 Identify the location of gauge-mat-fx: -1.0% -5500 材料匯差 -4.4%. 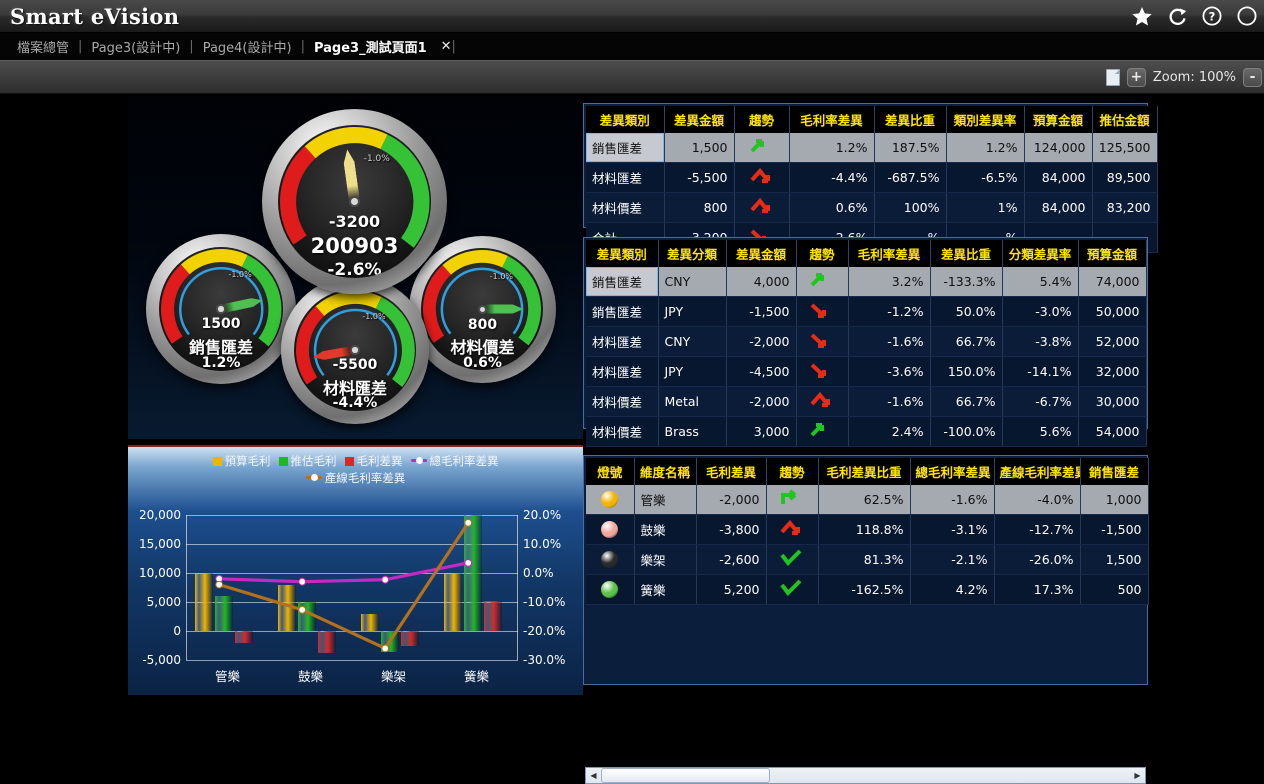
(355, 350).